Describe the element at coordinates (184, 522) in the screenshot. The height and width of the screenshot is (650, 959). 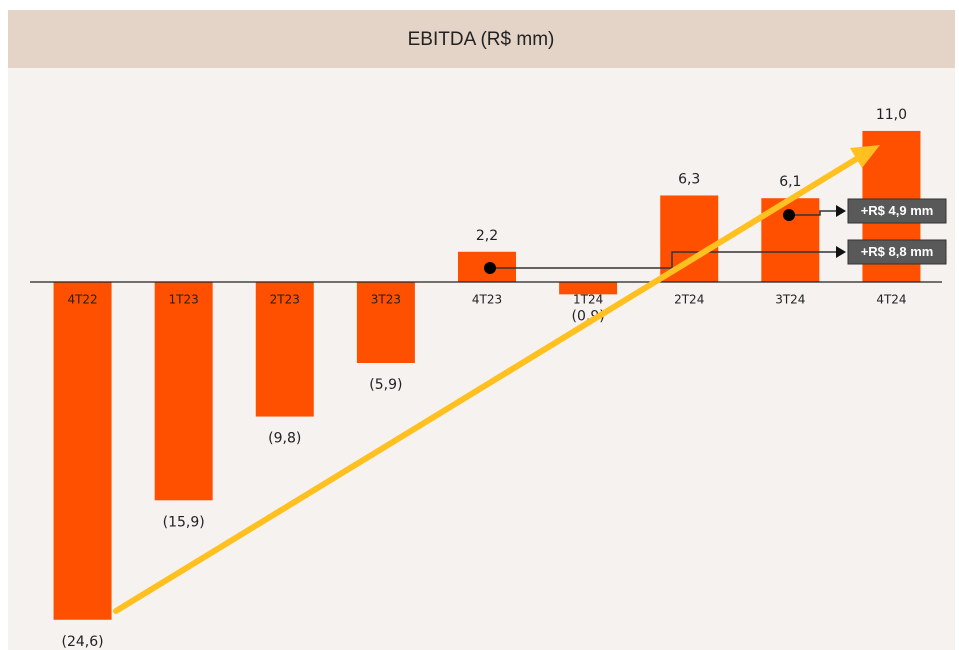
I see `value-label: (15,9)` at that location.